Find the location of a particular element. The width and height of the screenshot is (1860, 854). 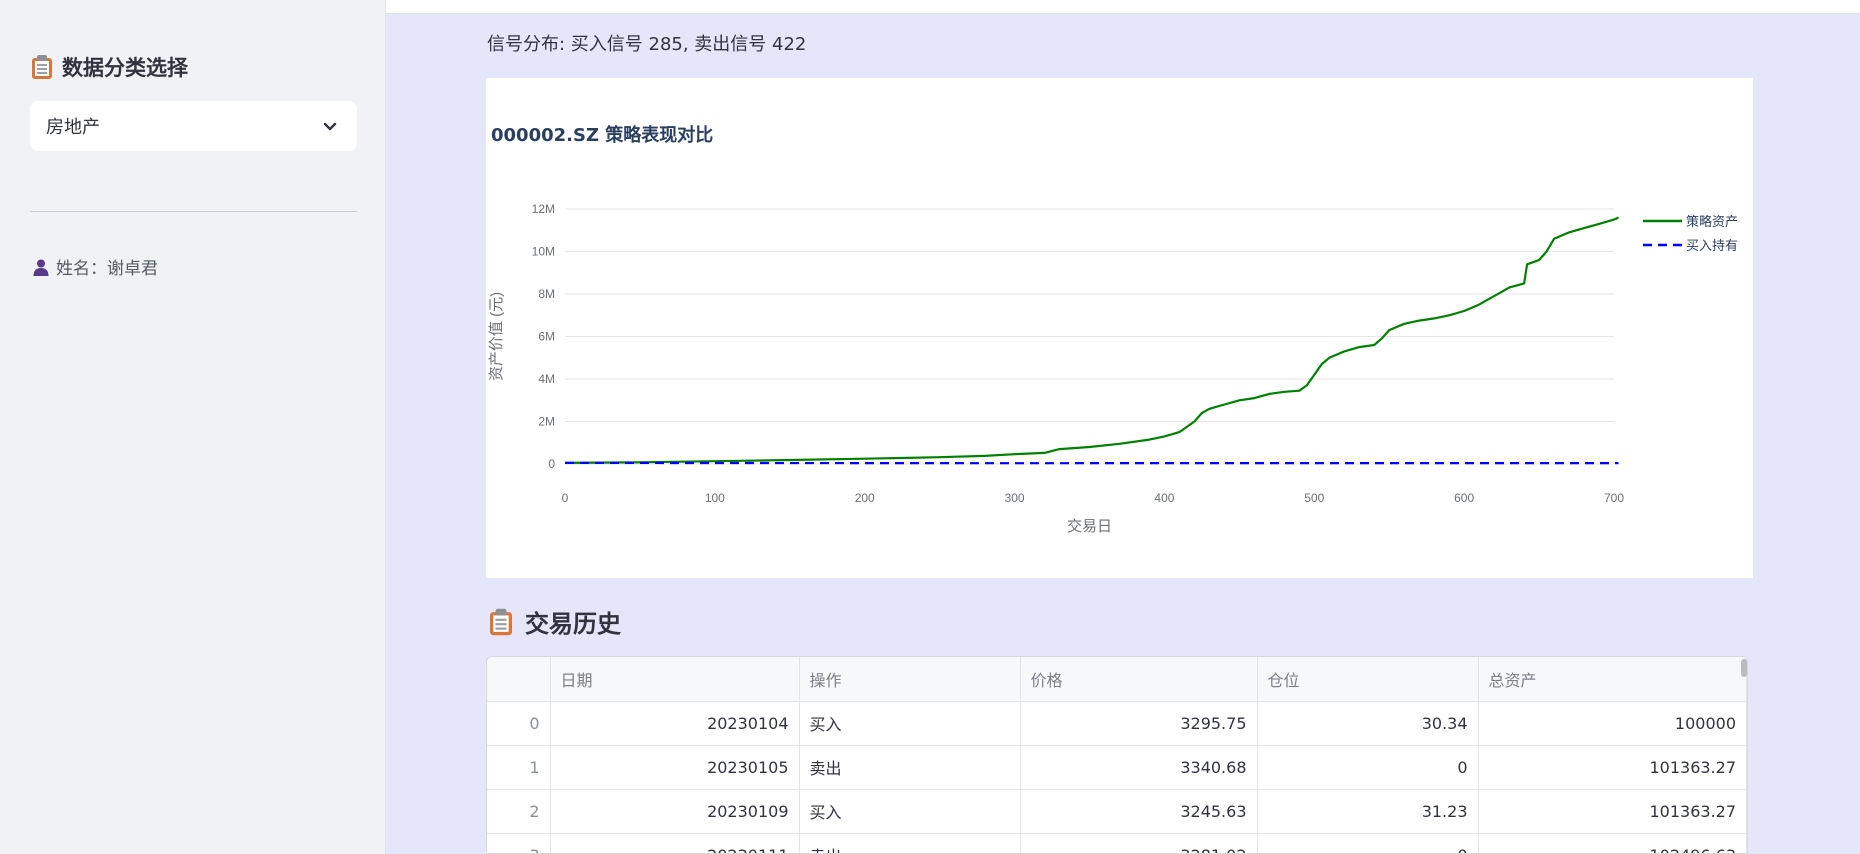

legend-label-2: 买入持有 is located at coordinates (1712, 245).